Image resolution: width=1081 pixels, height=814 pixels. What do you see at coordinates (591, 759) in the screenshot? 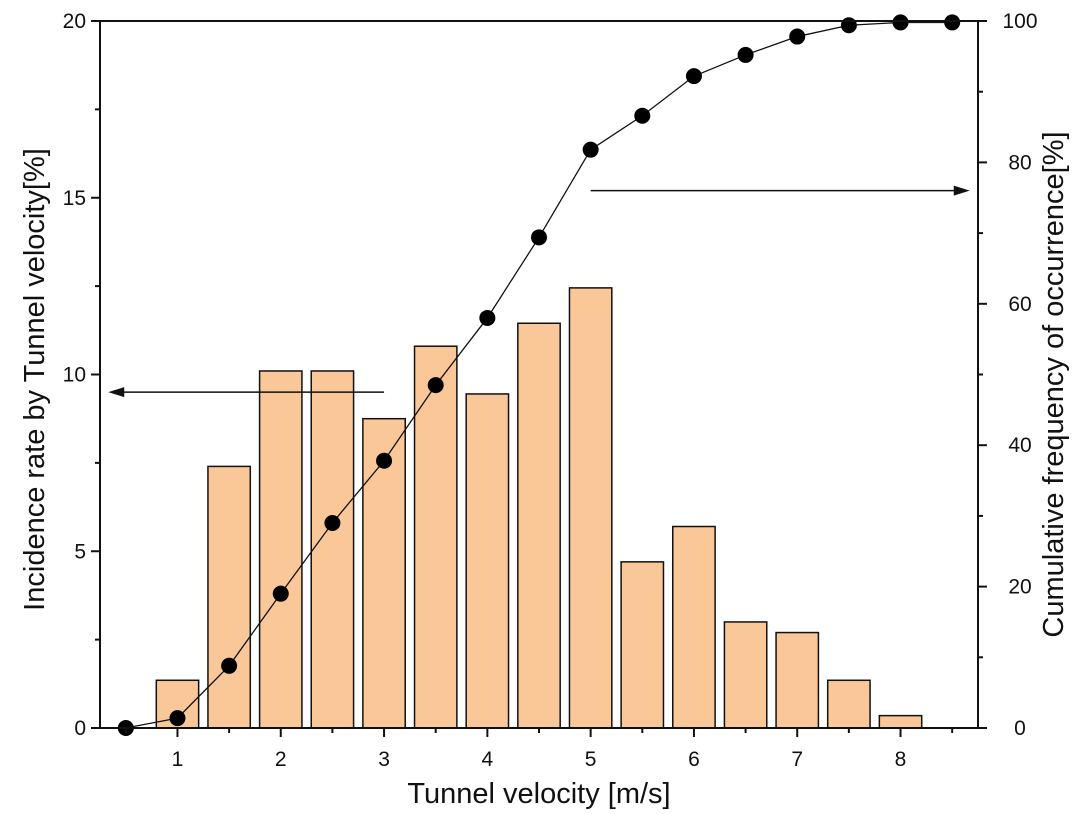
I see `x-tick-label: 5` at bounding box center [591, 759].